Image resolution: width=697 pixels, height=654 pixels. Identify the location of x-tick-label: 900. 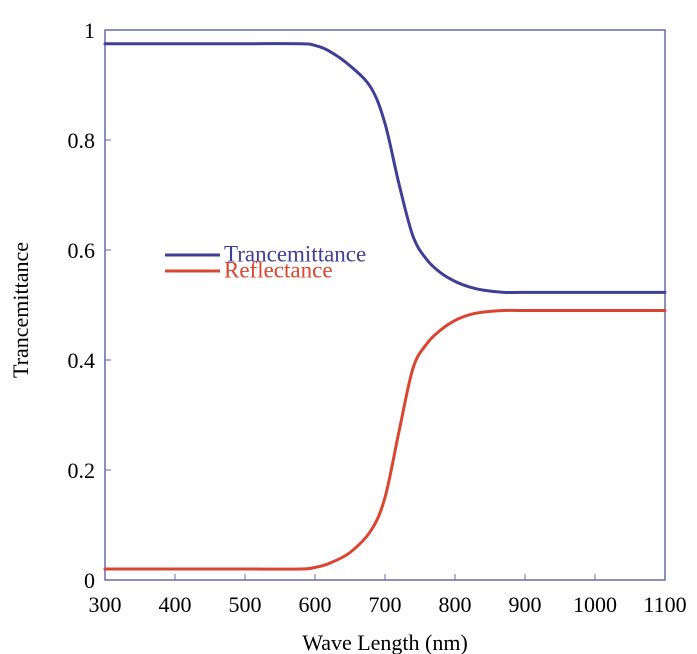
(525, 604).